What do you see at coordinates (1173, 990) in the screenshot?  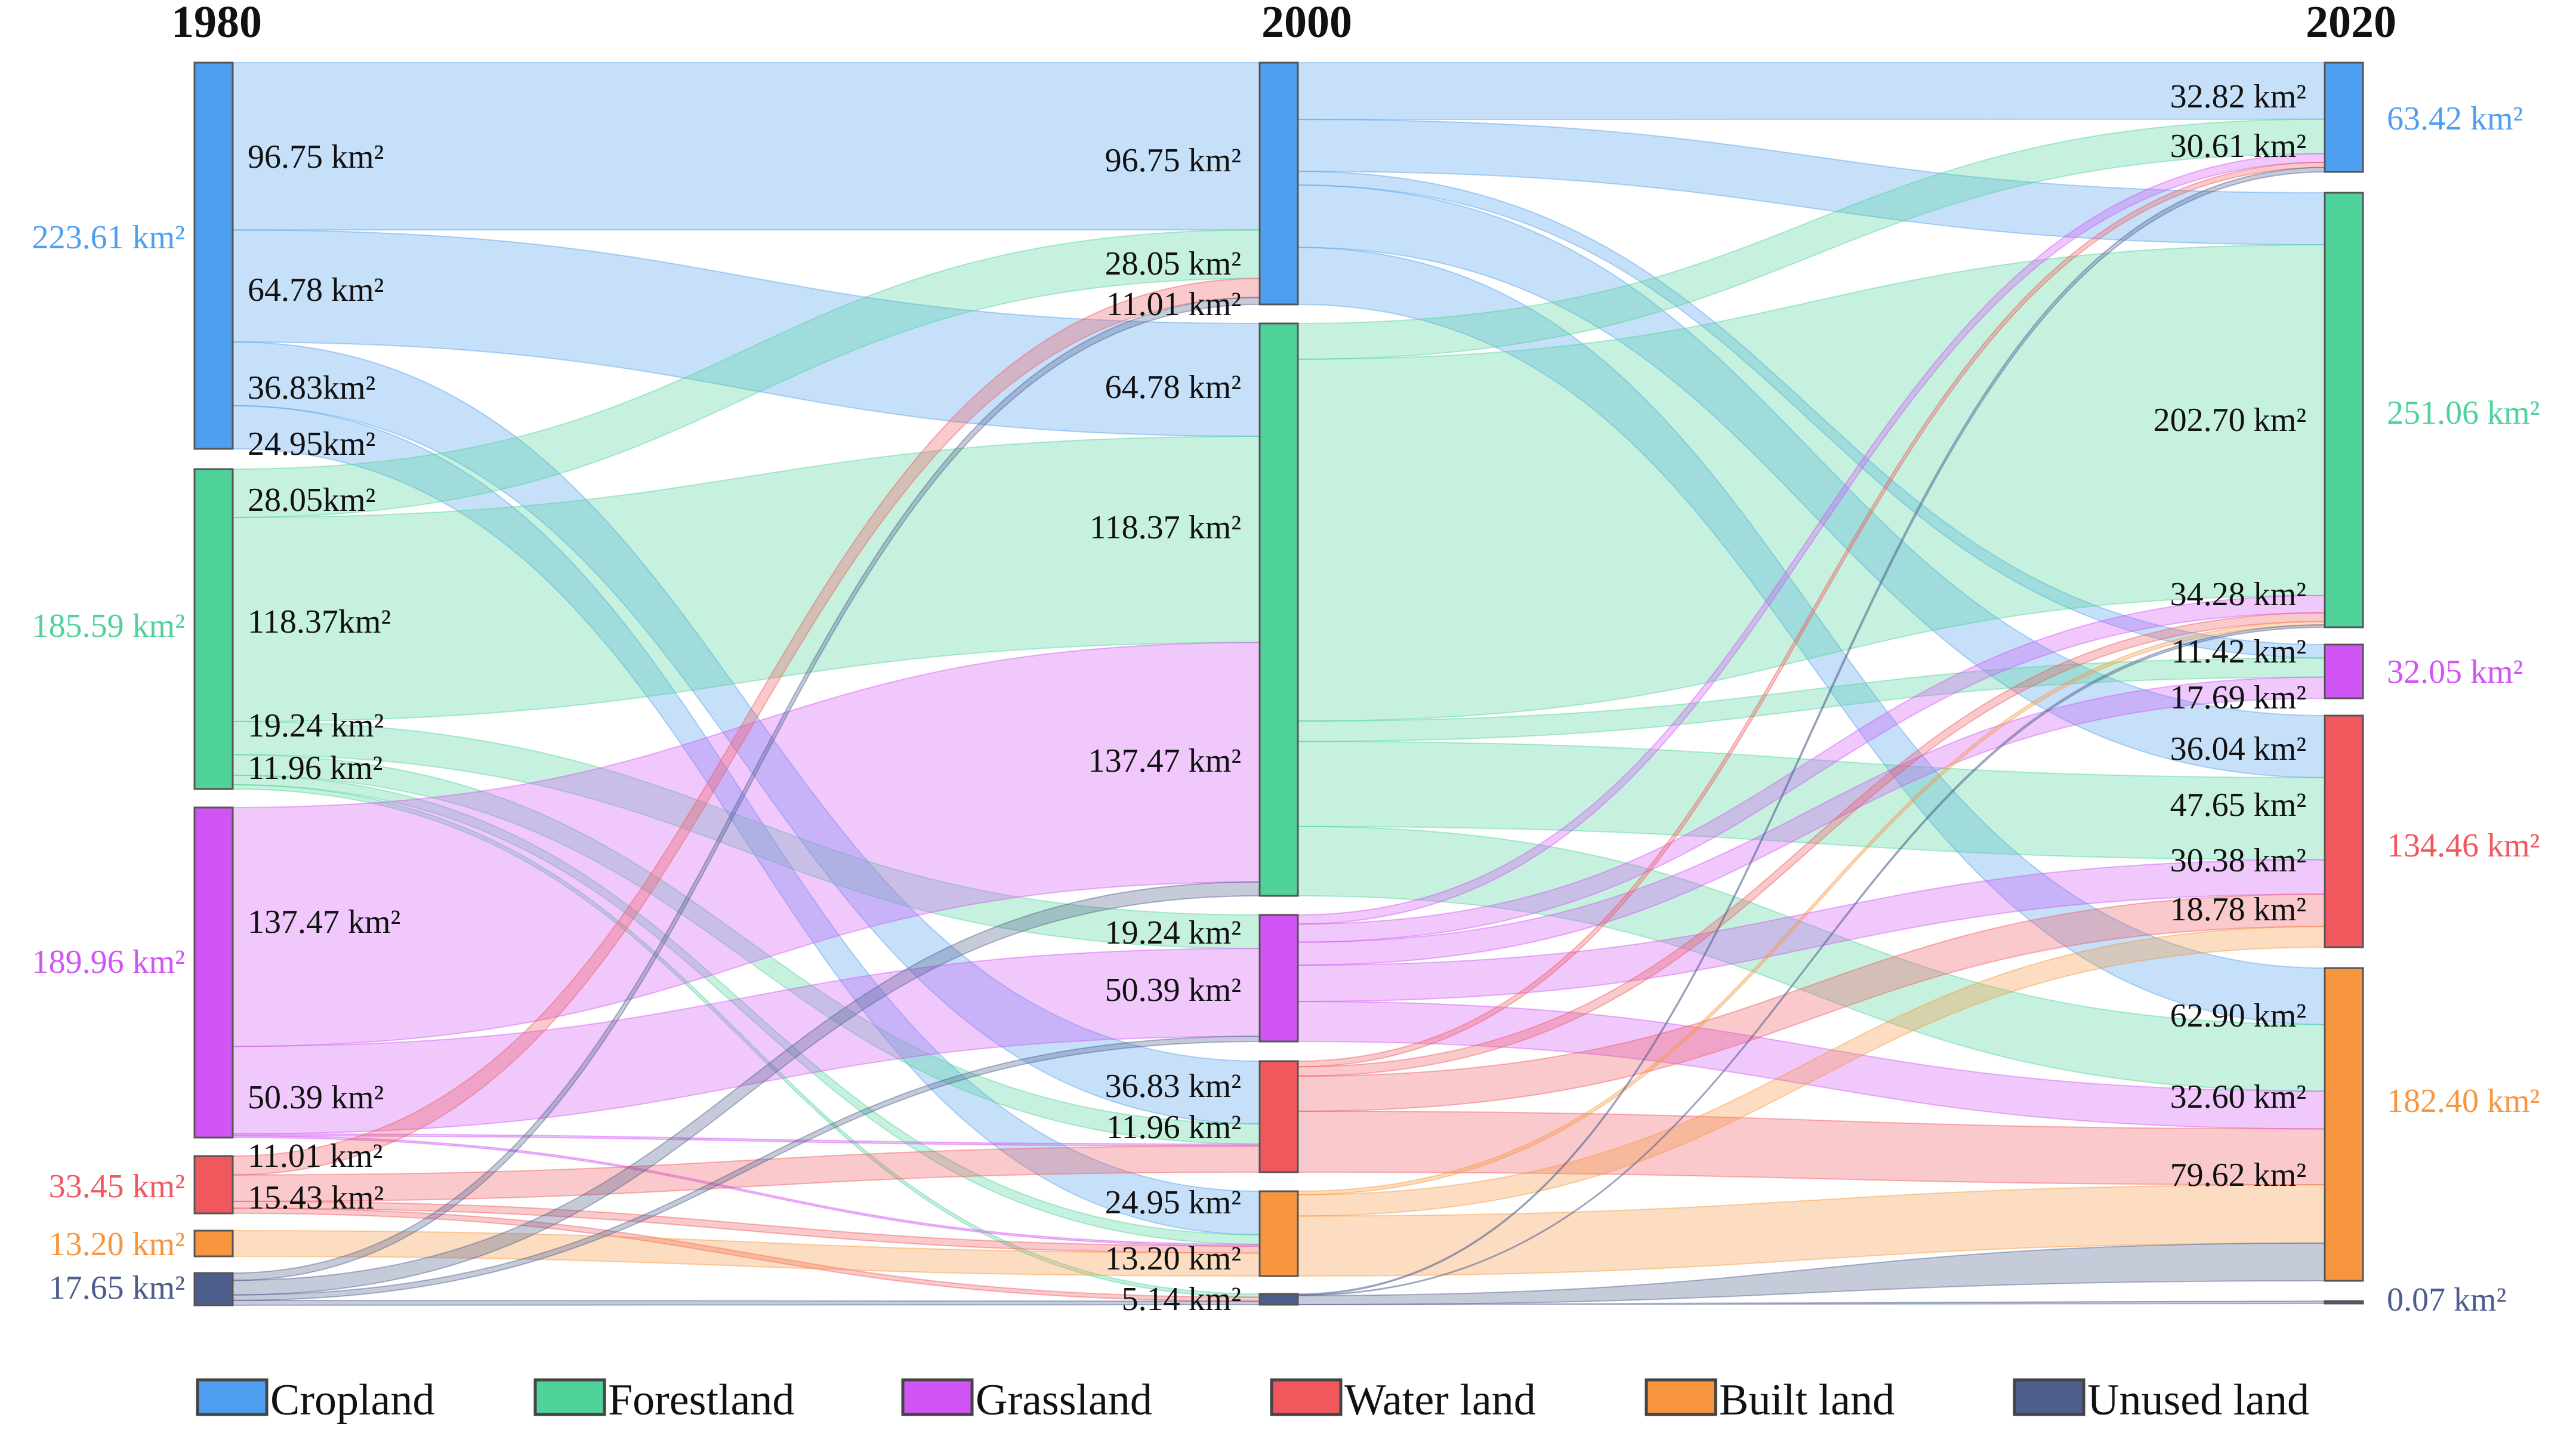 I see `flow-label-2000-grass-1: 50.39 km²` at bounding box center [1173, 990].